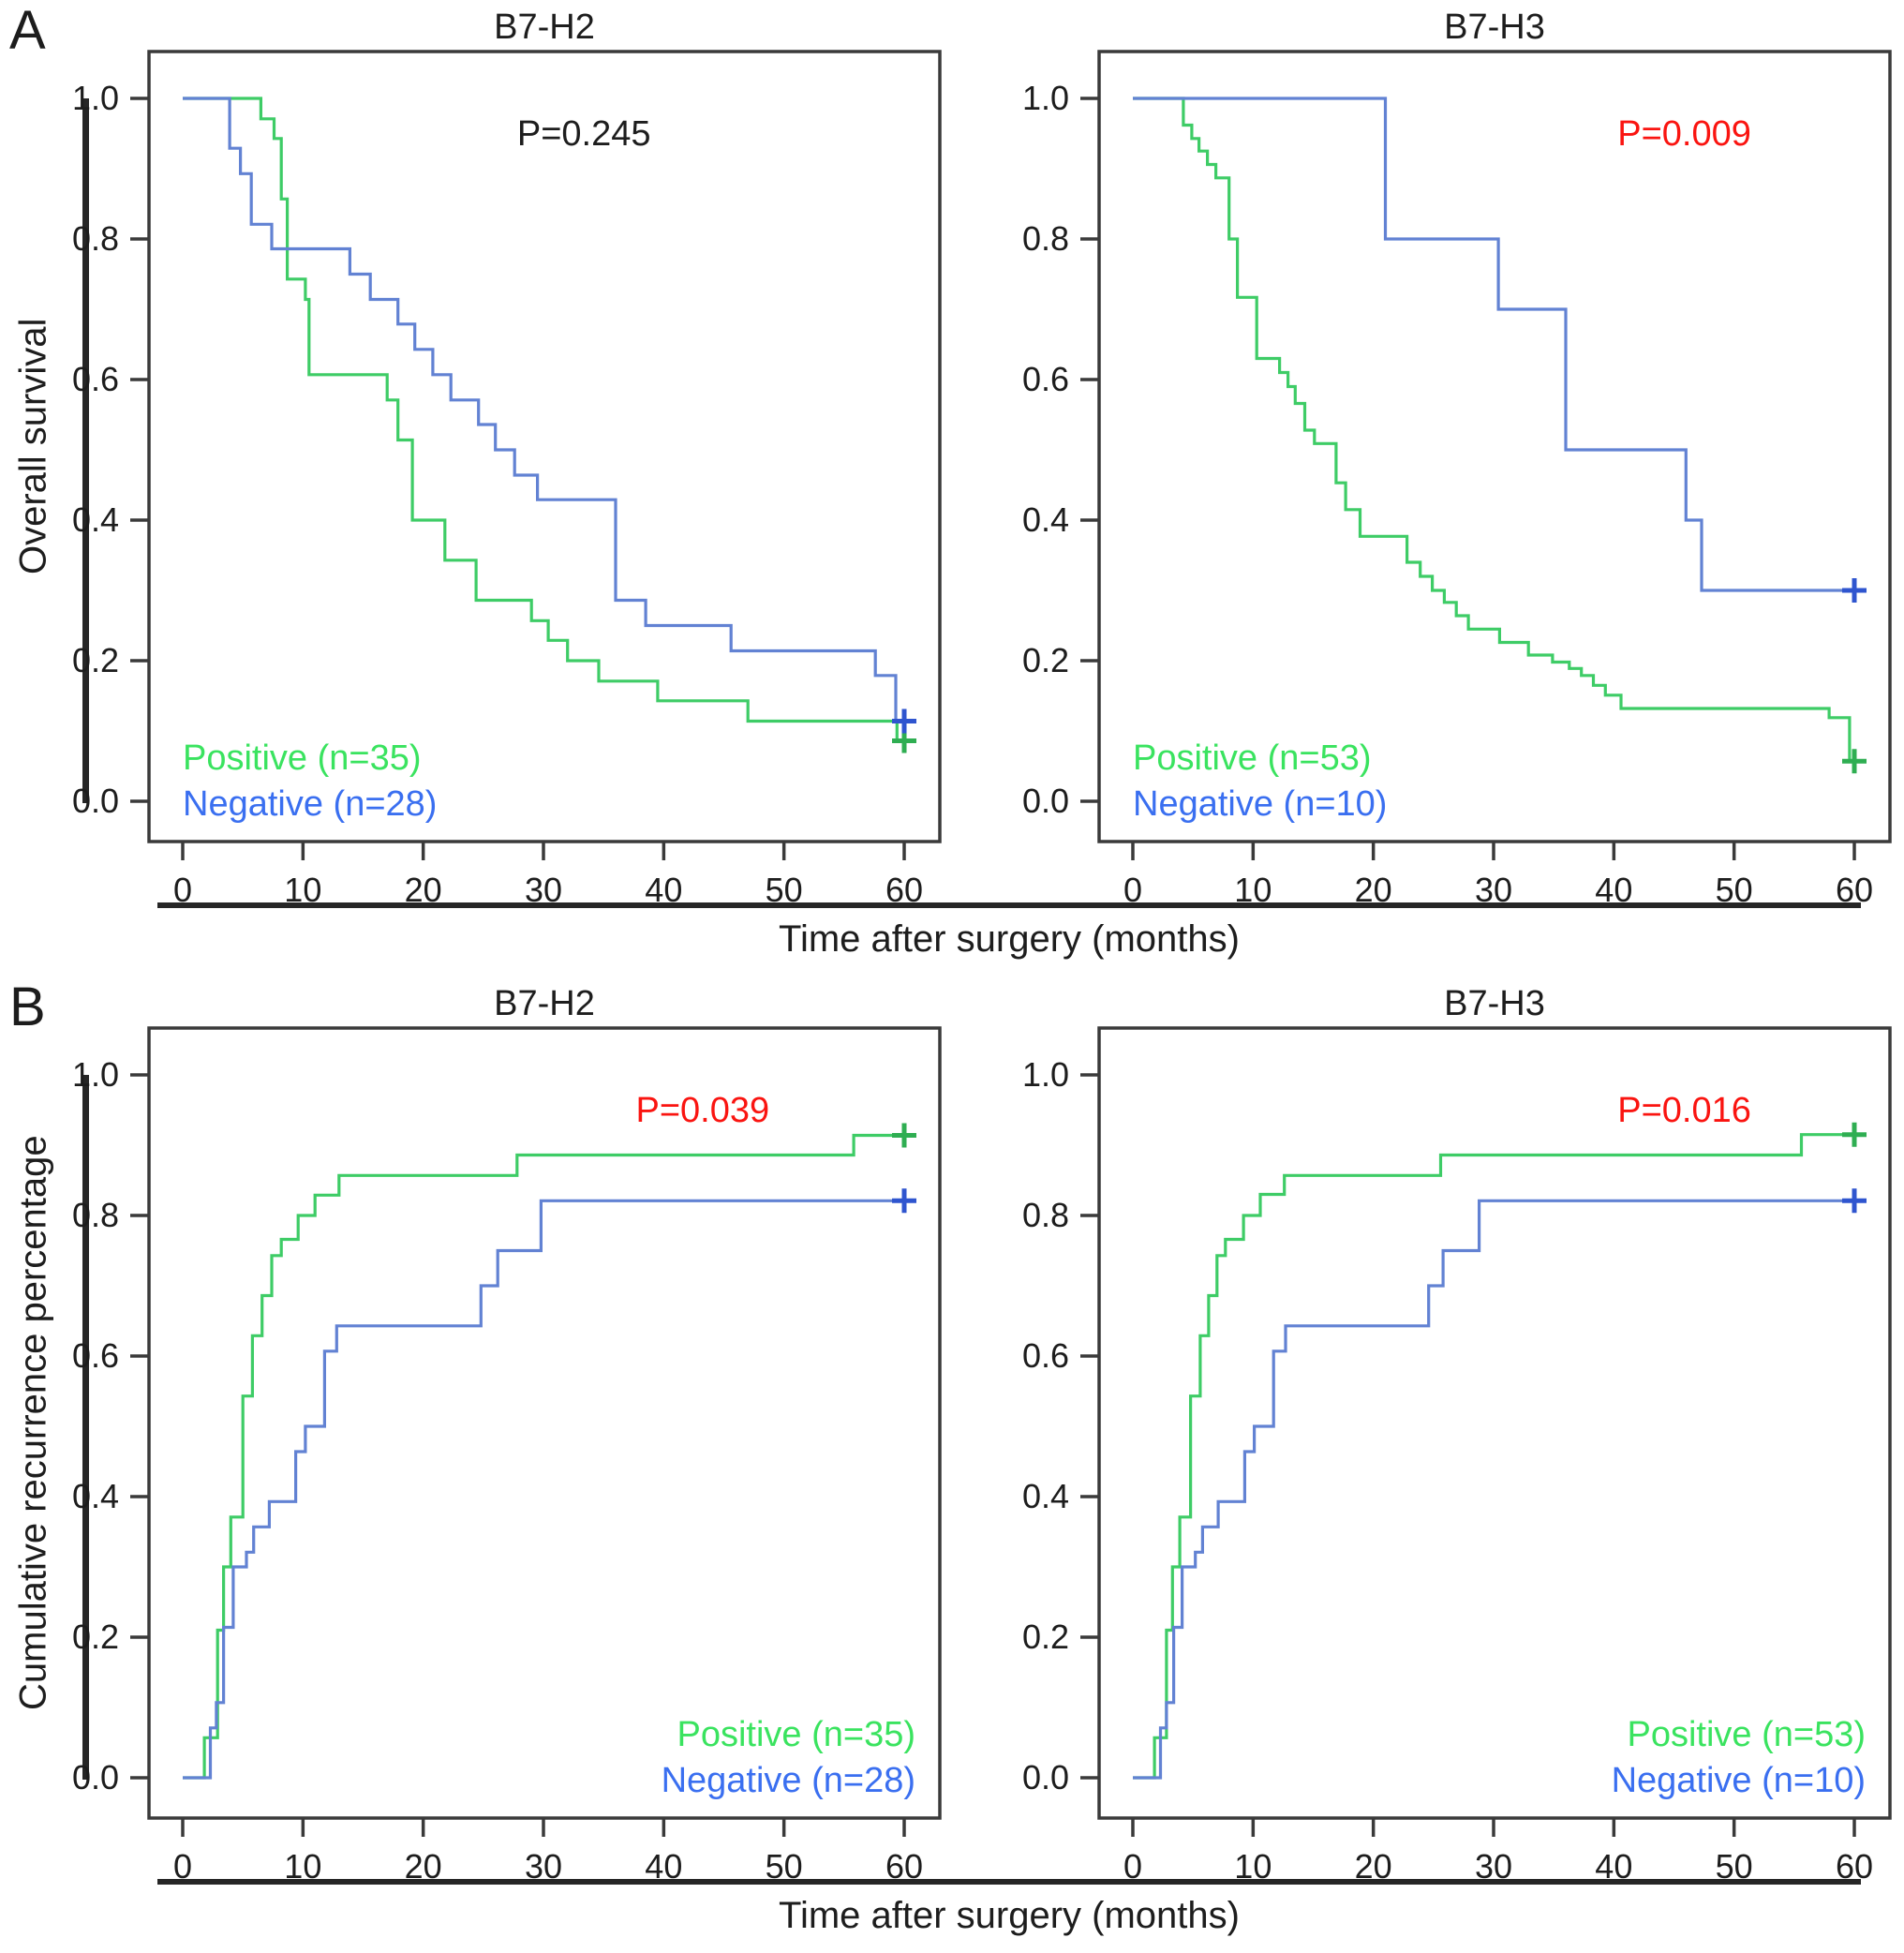 This screenshot has width=1904, height=1953. Describe the element at coordinates (1009, 1882) in the screenshot. I see `row-b-x-axis-bar` at that location.